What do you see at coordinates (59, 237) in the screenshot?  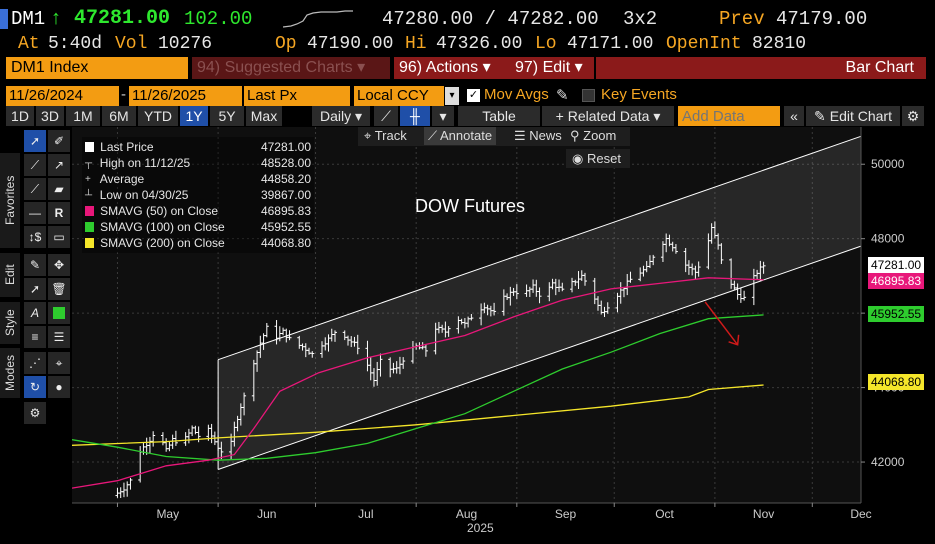 I see `rectangle-icon: ▭` at bounding box center [59, 237].